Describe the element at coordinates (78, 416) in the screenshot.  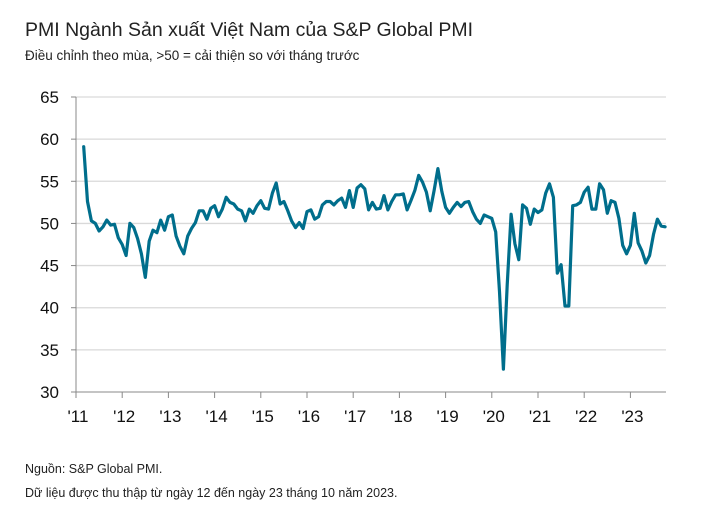
I see `x-tick-label: '11` at that location.